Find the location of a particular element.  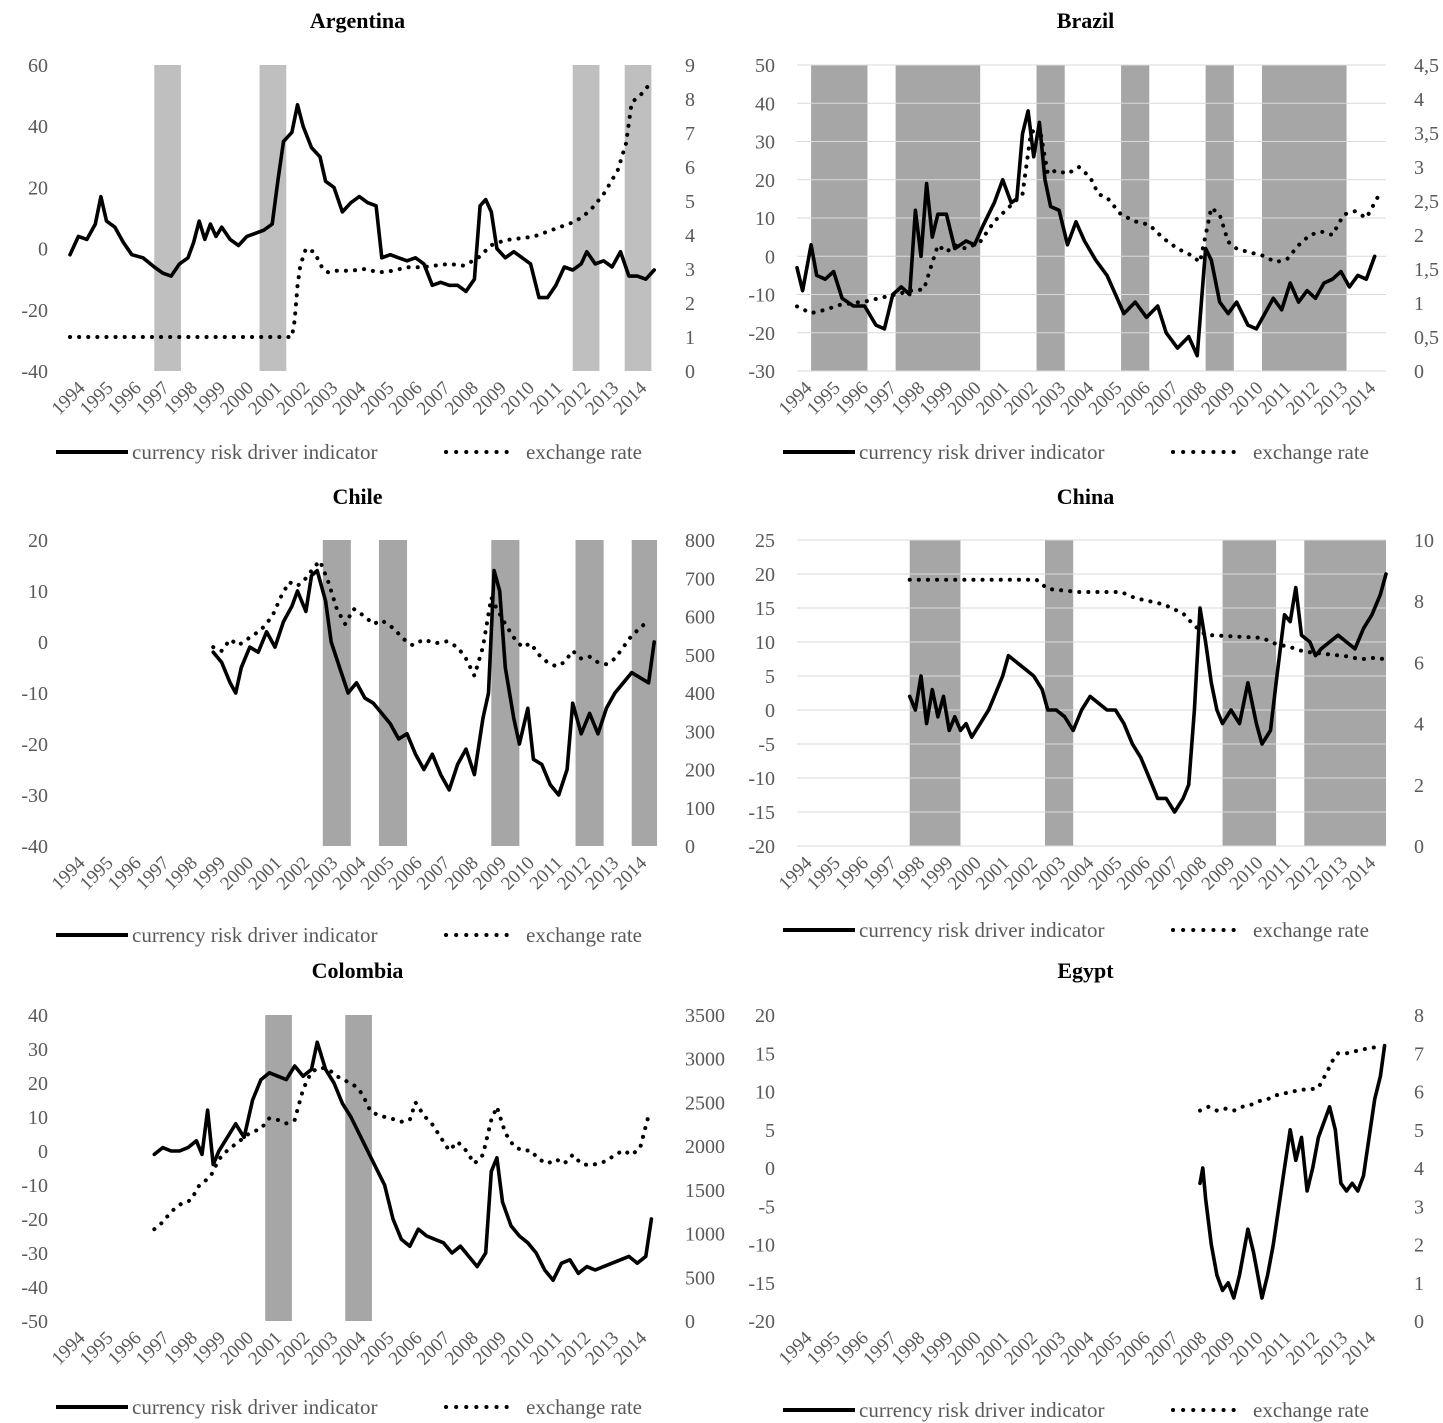

chart-chile-ytick-right: 700 is located at coordinates (700, 579).